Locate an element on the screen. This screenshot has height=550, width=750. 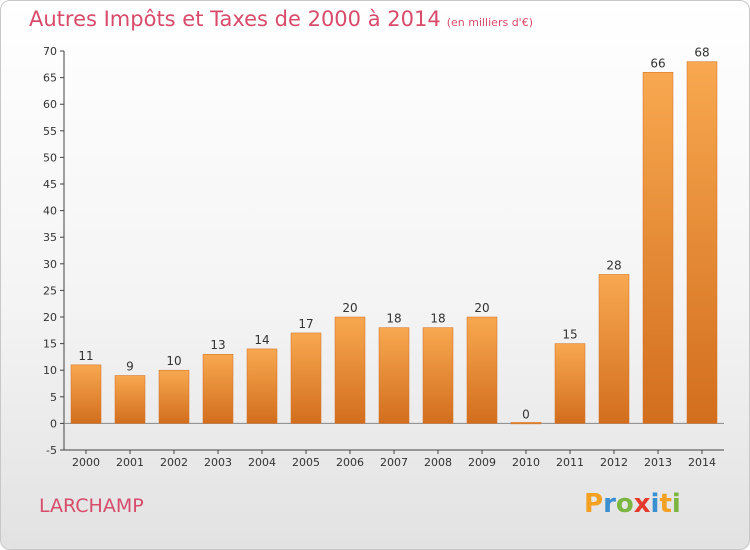
bar-2003 is located at coordinates (218, 388).